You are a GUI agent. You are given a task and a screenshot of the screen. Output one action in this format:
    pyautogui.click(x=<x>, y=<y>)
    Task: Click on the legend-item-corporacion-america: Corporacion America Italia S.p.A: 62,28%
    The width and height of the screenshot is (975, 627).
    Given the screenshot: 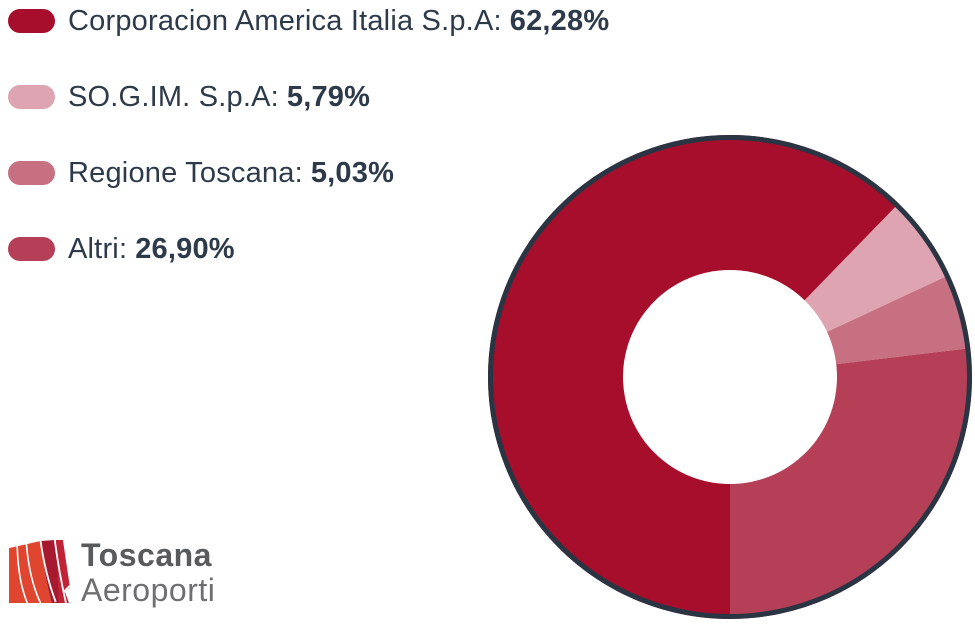 What is the action you would take?
    pyautogui.click(x=308, y=21)
    